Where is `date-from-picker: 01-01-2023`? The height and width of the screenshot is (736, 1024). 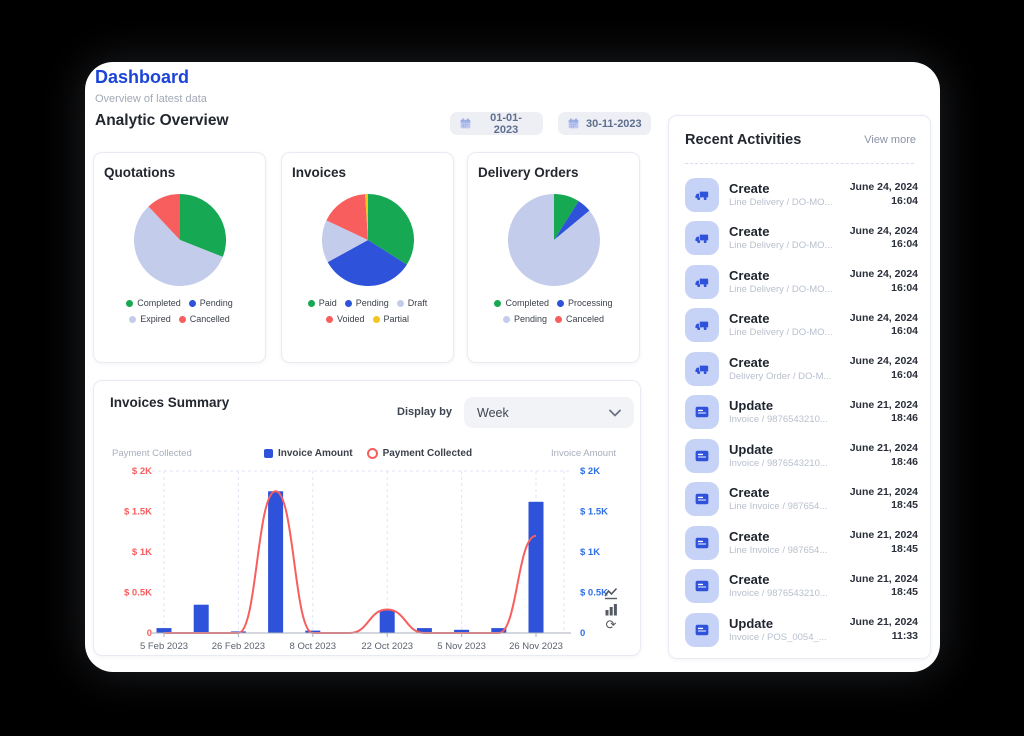
date-from-picker: 01-01-2023 is located at coordinates (496, 123).